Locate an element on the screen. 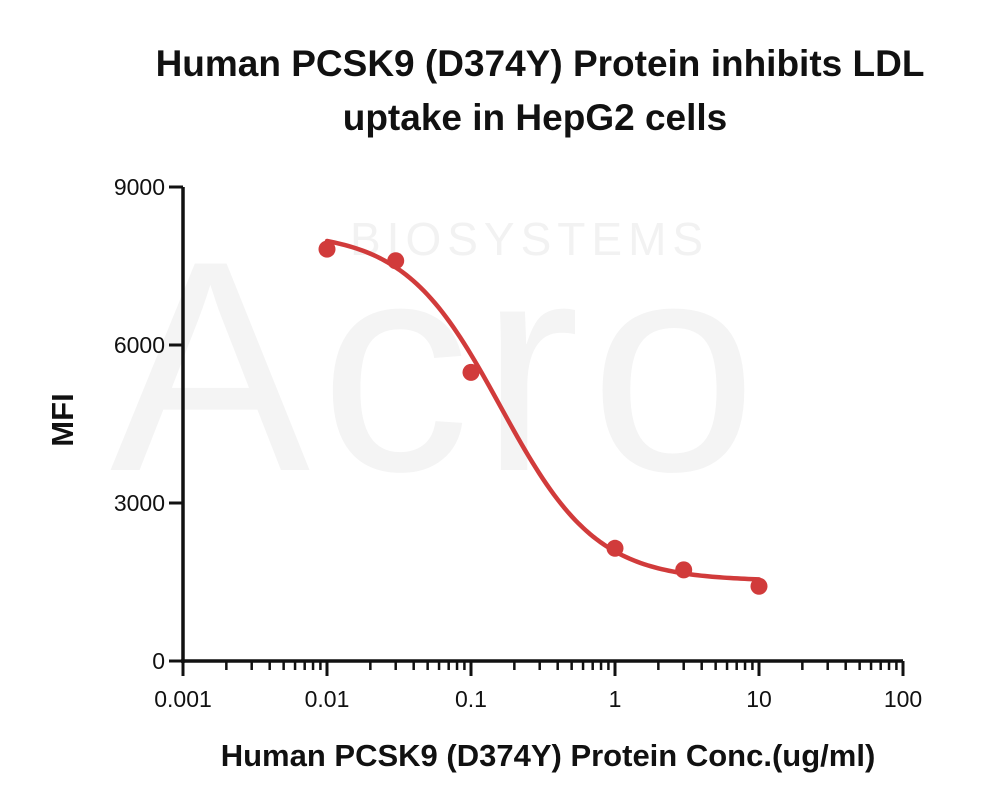  x-tick-label: 1 is located at coordinates (615, 699).